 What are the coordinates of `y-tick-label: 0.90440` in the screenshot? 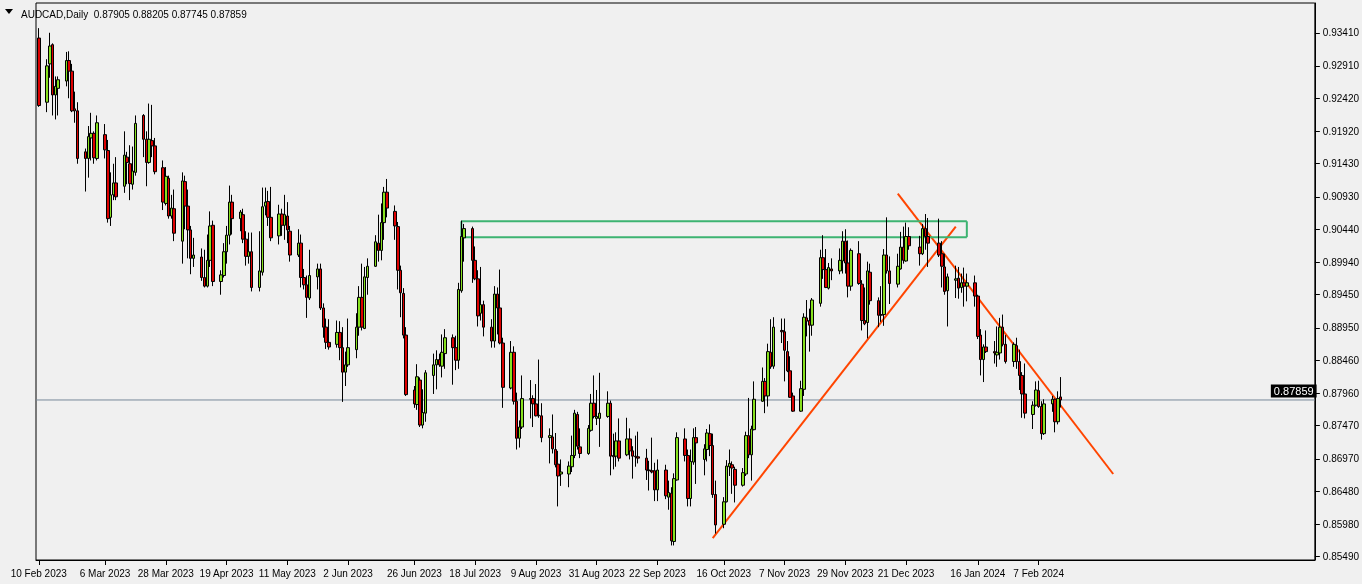 It's located at (1341, 229).